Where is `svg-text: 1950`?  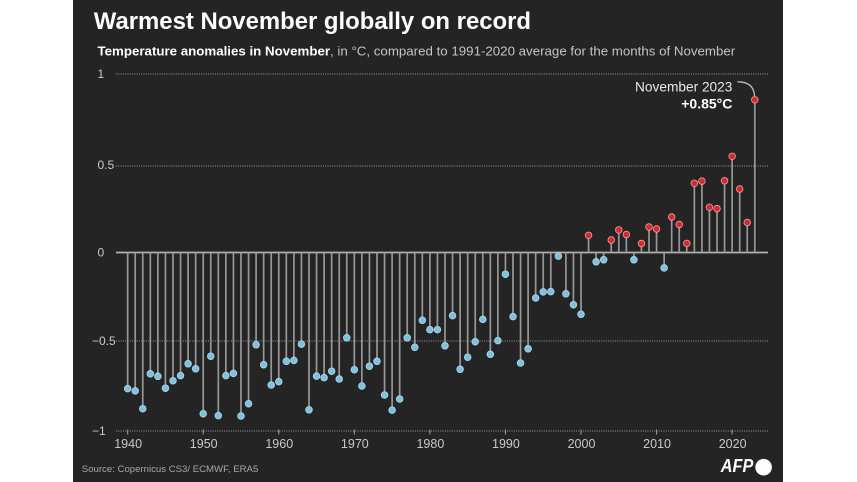
svg-text: 1950 is located at coordinates (204, 444).